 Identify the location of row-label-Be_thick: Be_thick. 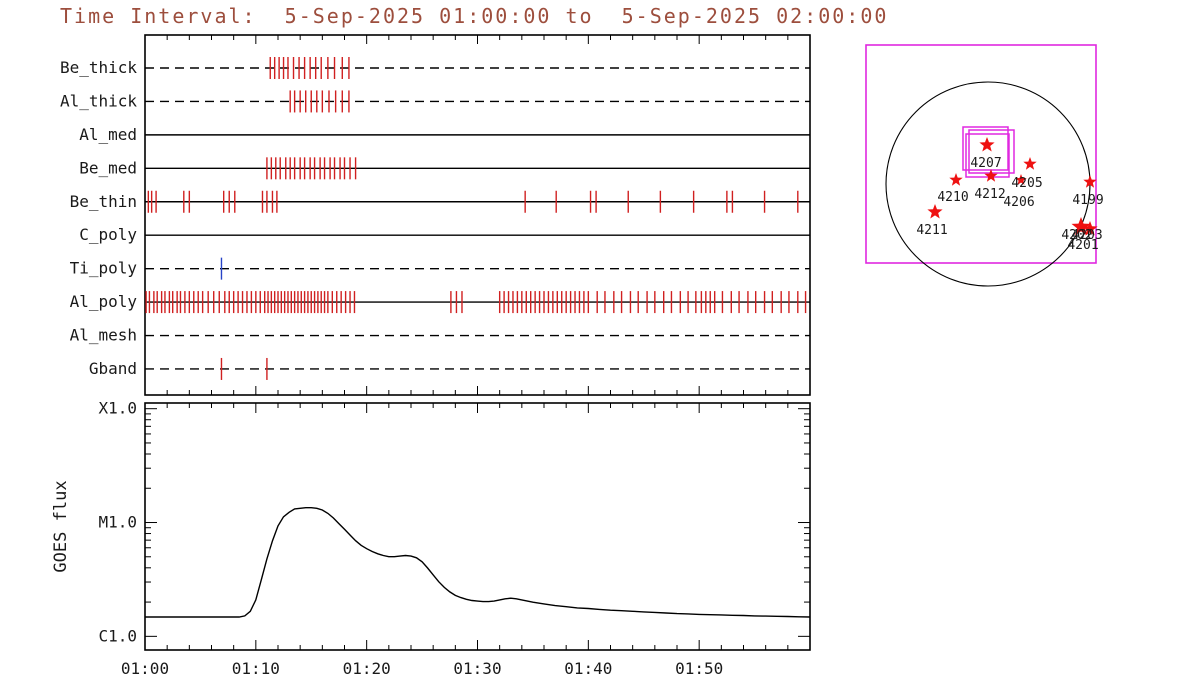
(98, 67).